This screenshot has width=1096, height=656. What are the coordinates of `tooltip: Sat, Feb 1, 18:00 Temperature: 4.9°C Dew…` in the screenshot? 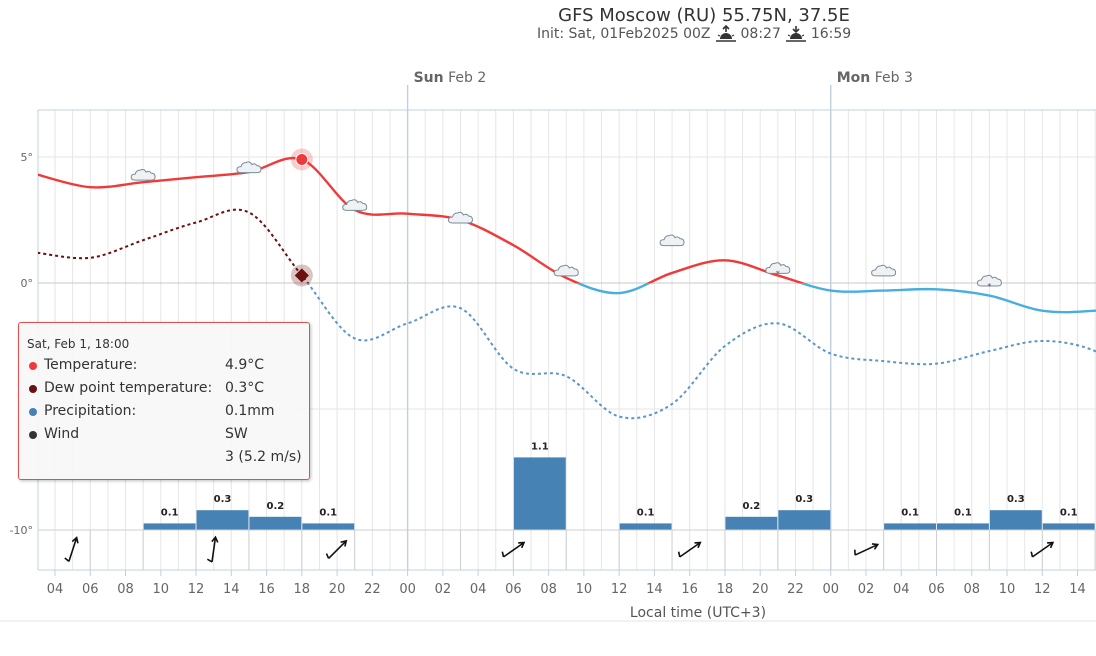 It's located at (164, 401).